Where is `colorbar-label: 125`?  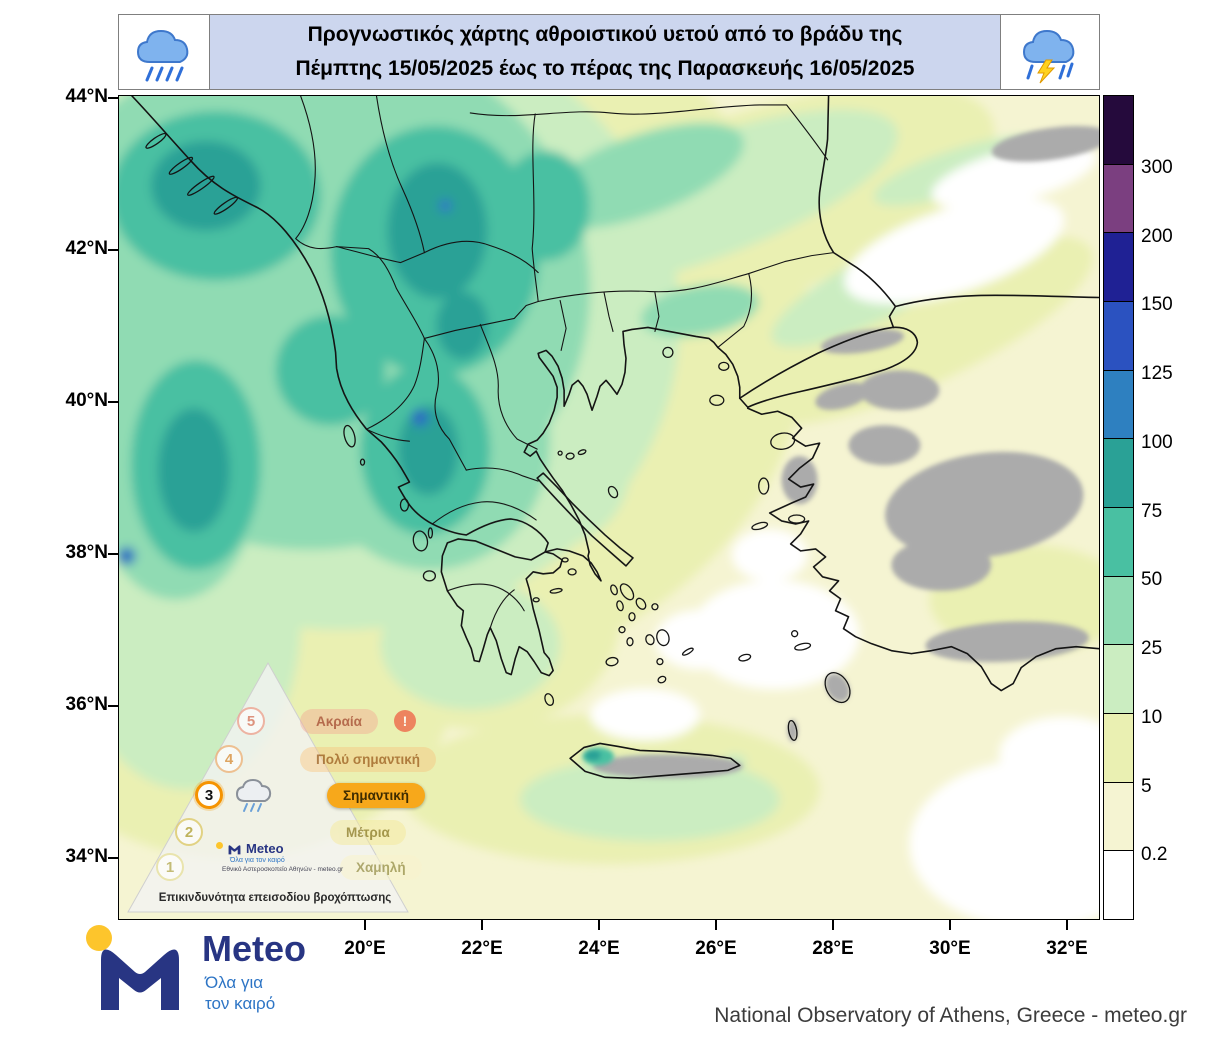 colorbar-label: 125 is located at coordinates (1157, 373).